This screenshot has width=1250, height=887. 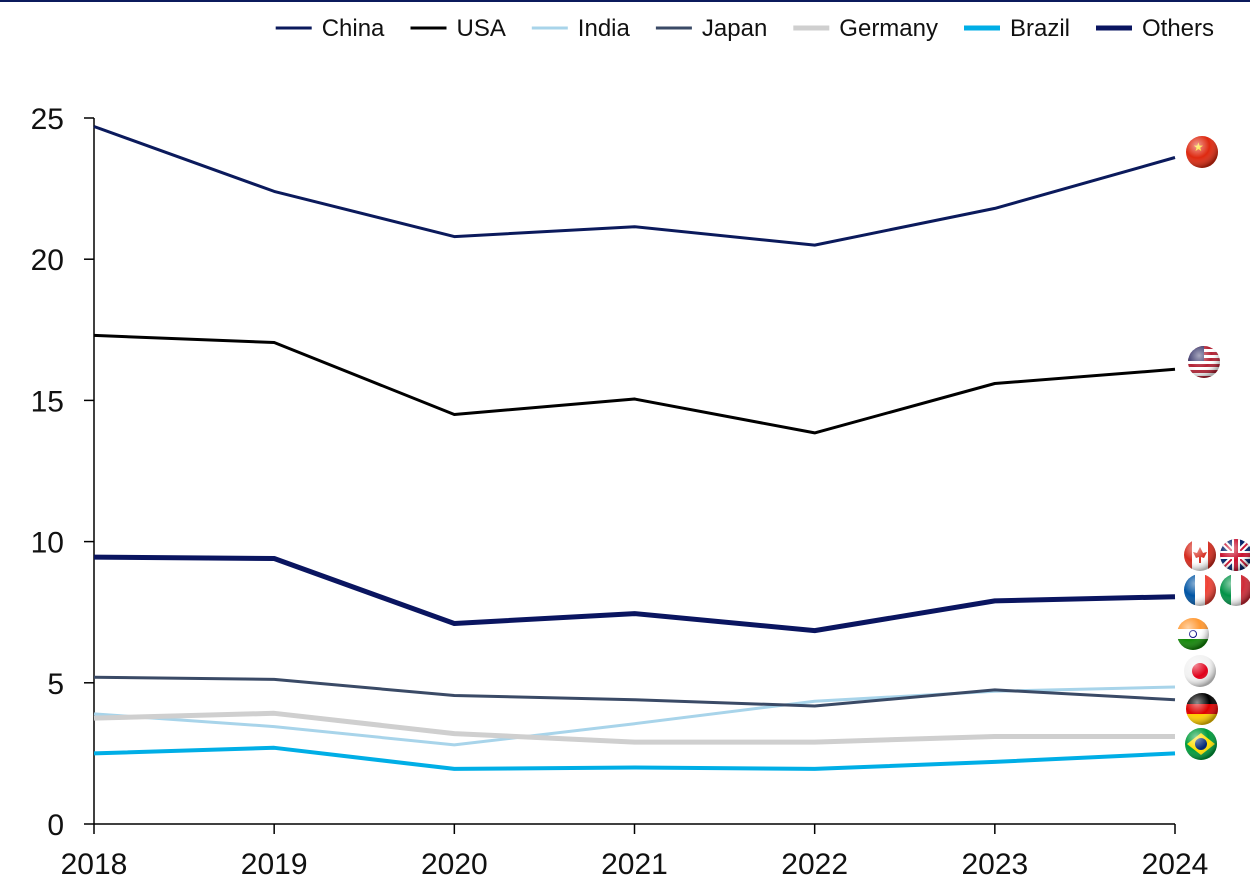 I want to click on x-tick-label: 2022, so click(x=814, y=864).